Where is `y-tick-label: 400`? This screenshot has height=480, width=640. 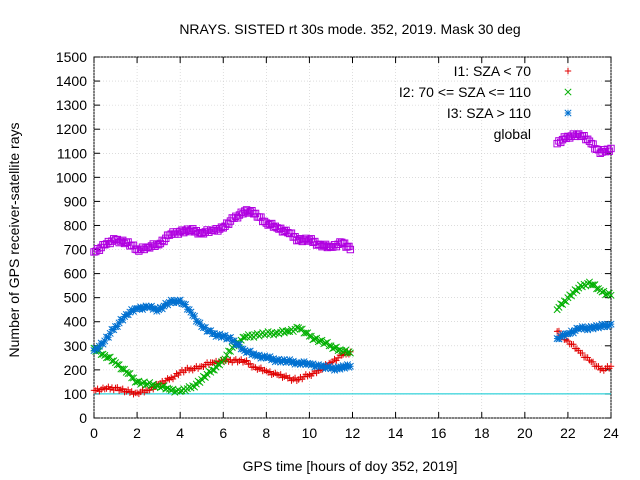 y-tick-label: 400 is located at coordinates (76, 322).